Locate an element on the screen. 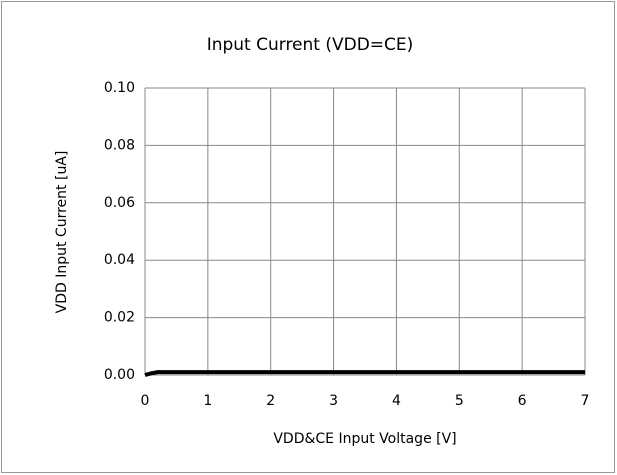  x-axis-label: VDD&CE Input Voltage [V] is located at coordinates (364, 439).